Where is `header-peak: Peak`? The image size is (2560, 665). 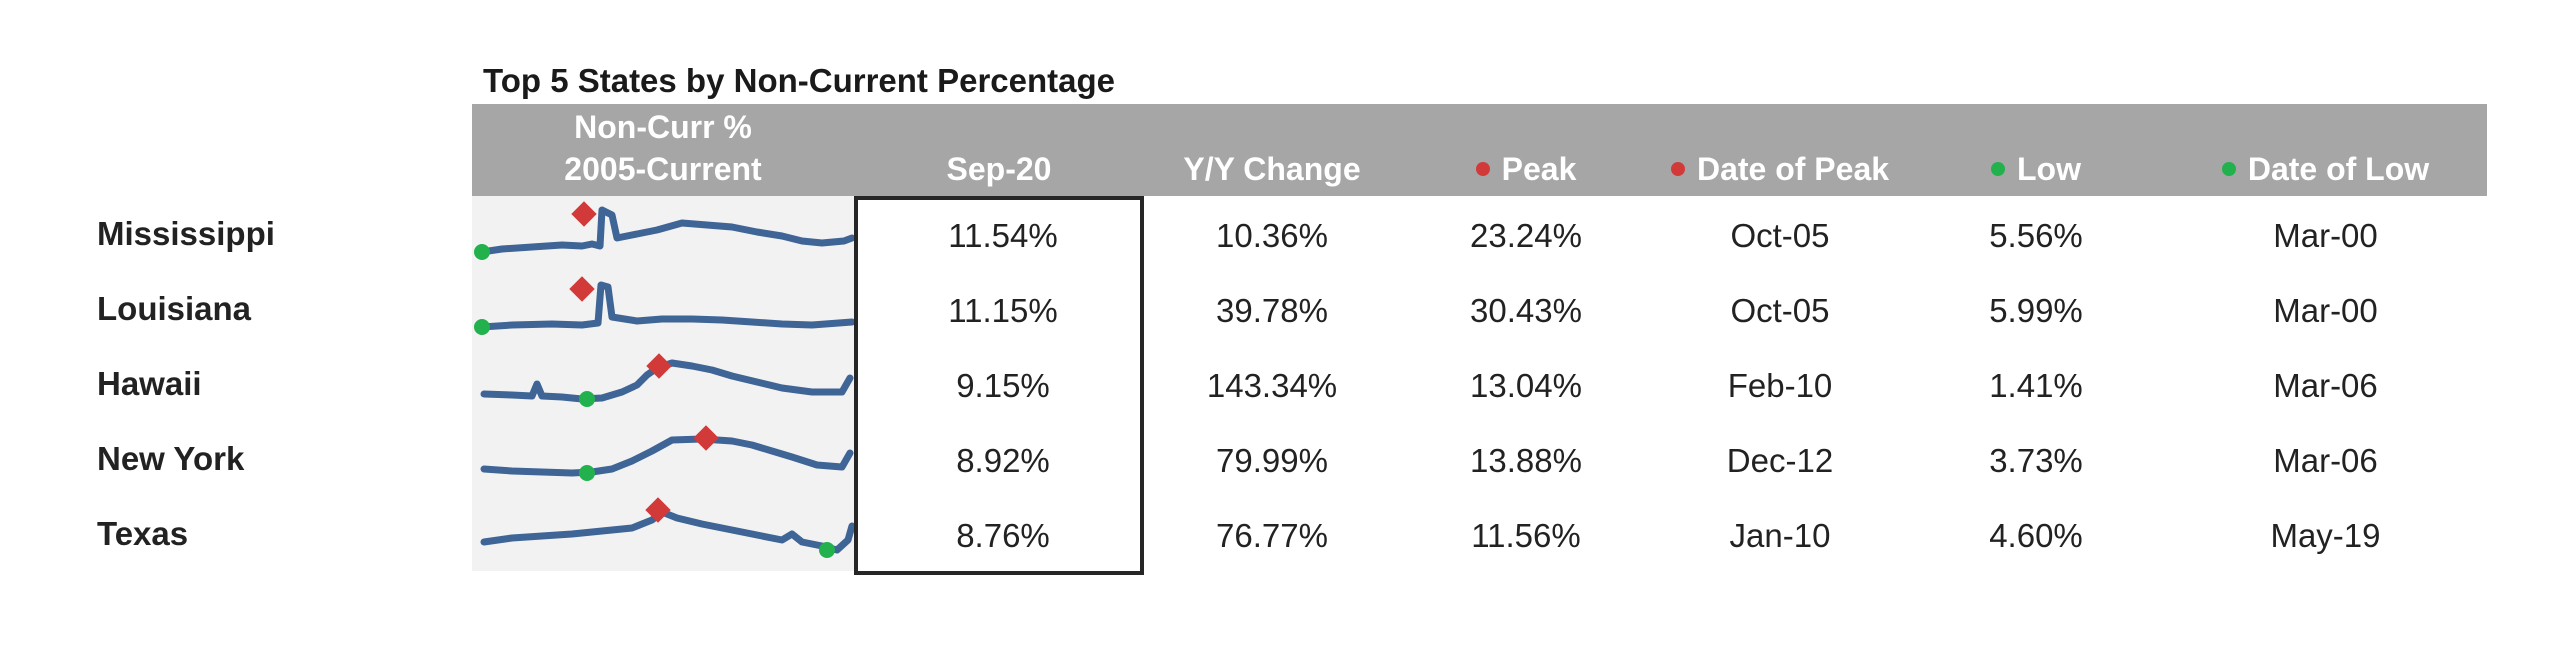 header-peak: Peak is located at coordinates (1526, 169).